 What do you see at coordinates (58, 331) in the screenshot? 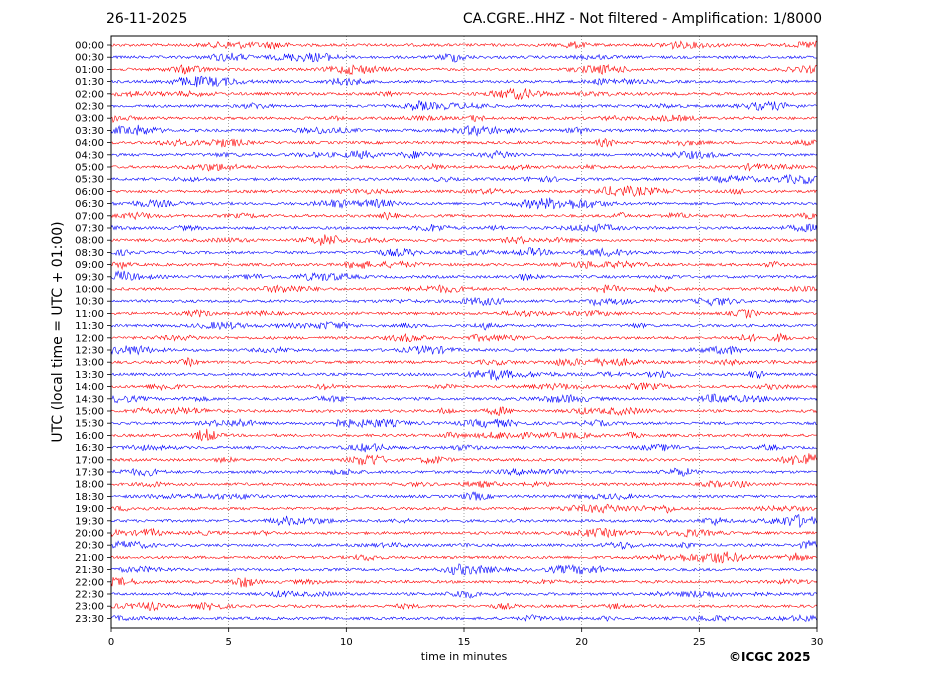
I see `y-axis-label: UTC (local time = UTC + 01:00)` at bounding box center [58, 331].